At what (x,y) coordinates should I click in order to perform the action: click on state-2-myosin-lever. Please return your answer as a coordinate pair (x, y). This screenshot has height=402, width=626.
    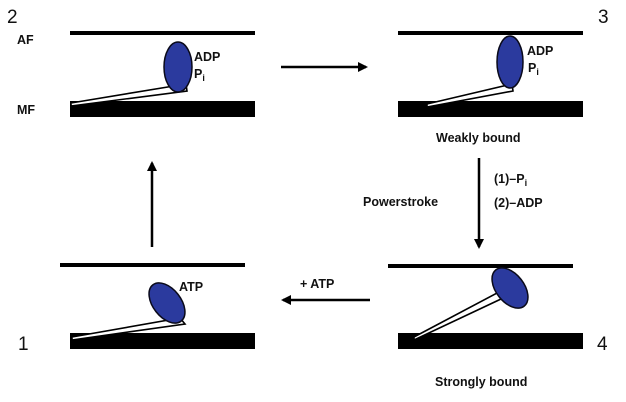
    Looking at the image, I should click on (129, 95).